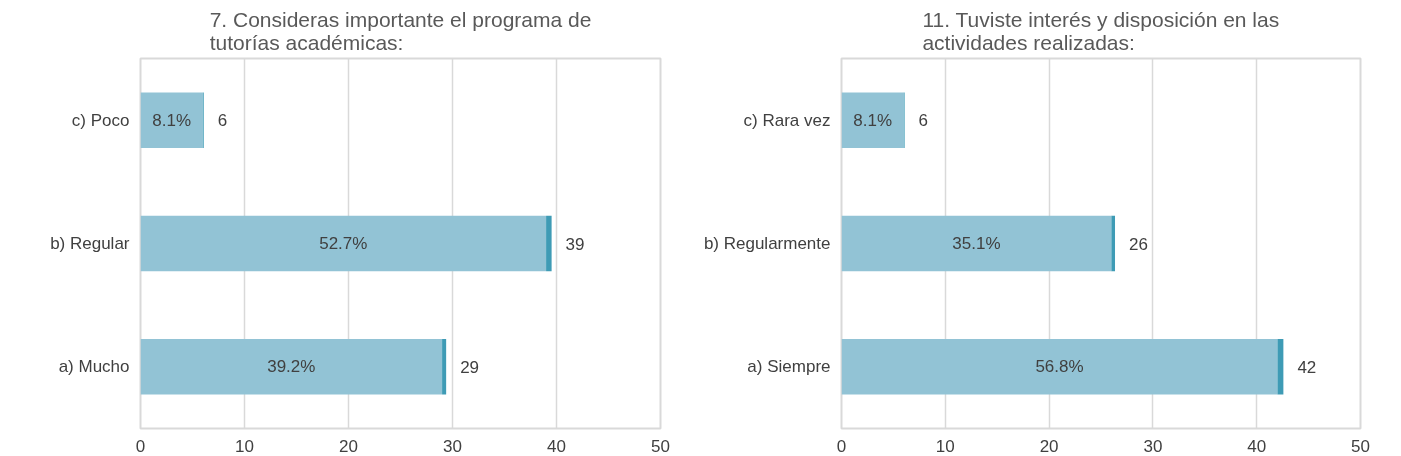  I want to click on data-label: 26, so click(1138, 244).